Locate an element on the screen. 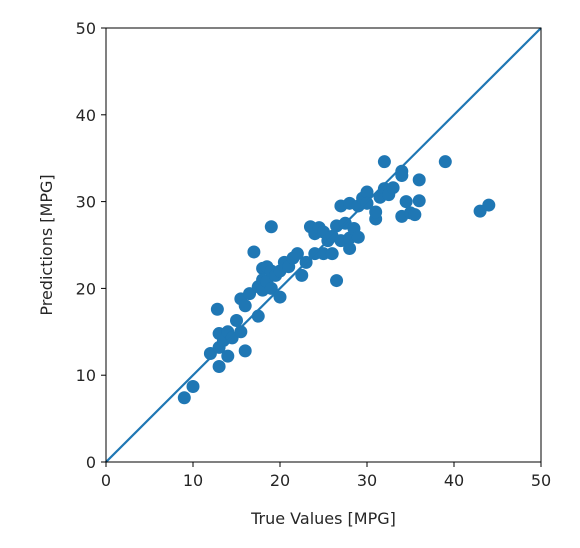 Image resolution: width=580 pixels, height=548 pixels. y-tick-label: 50 is located at coordinates (86, 28).